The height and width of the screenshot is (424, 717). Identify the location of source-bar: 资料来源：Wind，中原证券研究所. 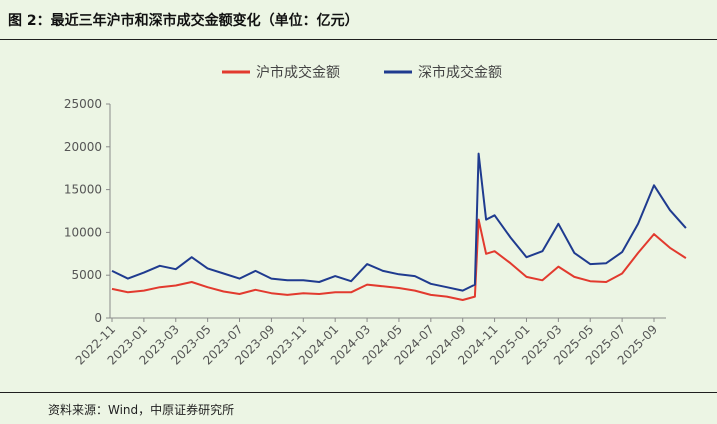
(358, 408).